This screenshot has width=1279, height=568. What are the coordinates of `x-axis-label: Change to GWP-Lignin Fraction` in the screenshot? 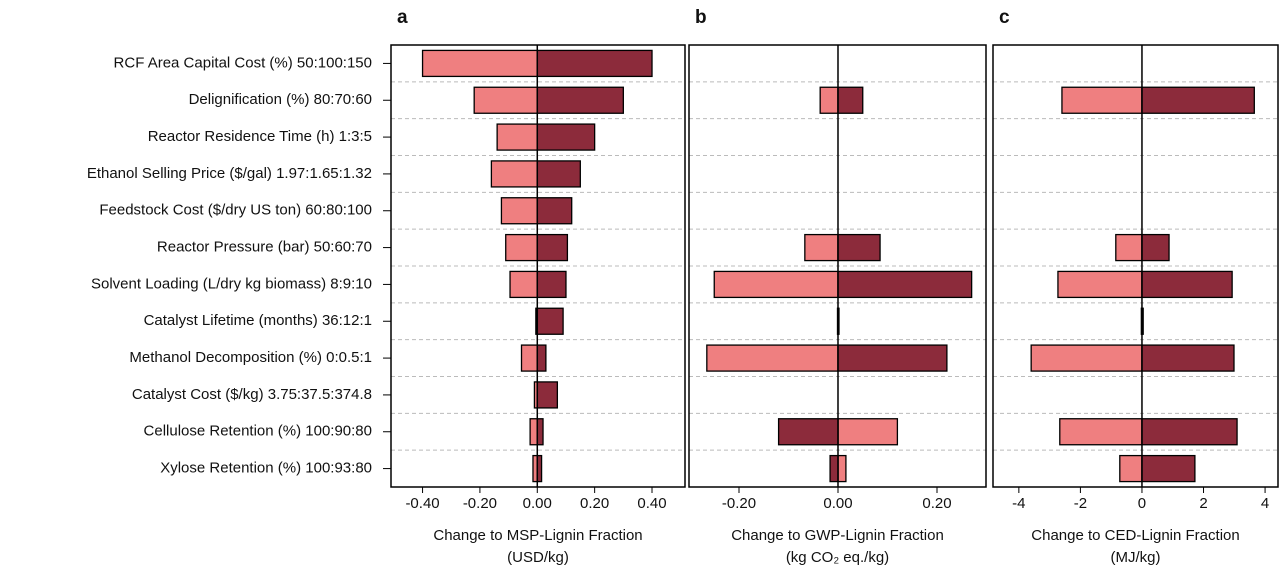 It's located at (837, 535).